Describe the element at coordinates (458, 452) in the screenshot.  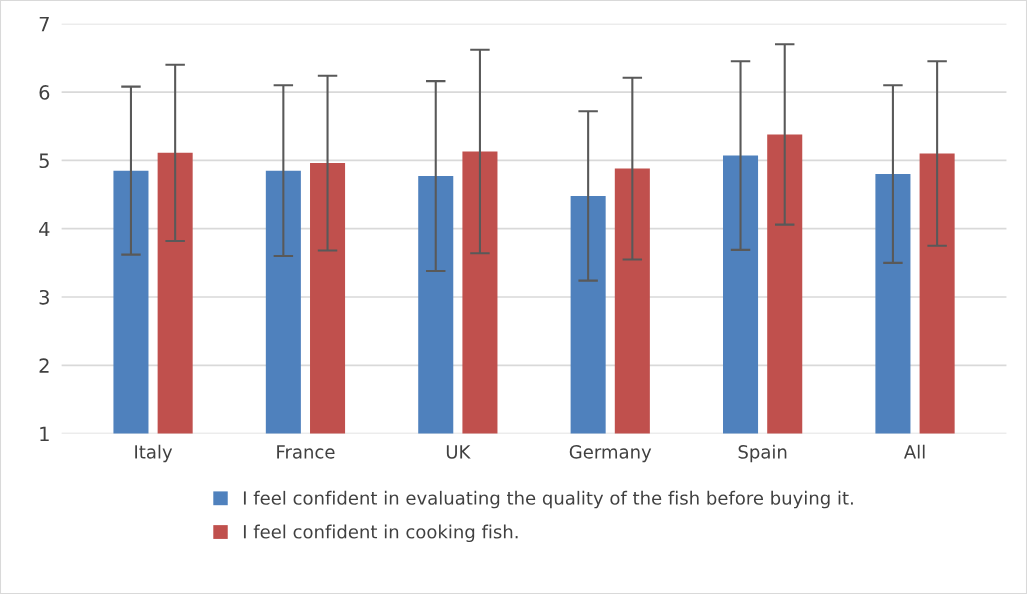
I see `x-tick-label: UK` at that location.